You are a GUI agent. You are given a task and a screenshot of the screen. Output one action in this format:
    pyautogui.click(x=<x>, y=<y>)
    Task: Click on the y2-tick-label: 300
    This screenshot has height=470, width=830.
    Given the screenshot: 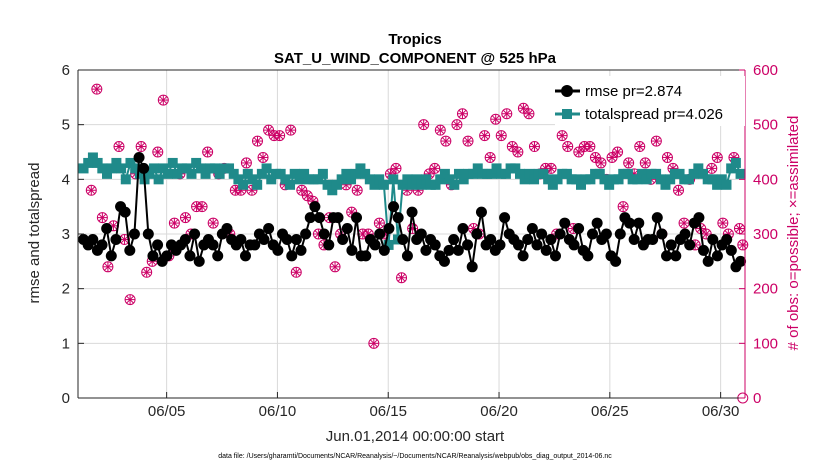 What is the action you would take?
    pyautogui.click(x=765, y=234)
    